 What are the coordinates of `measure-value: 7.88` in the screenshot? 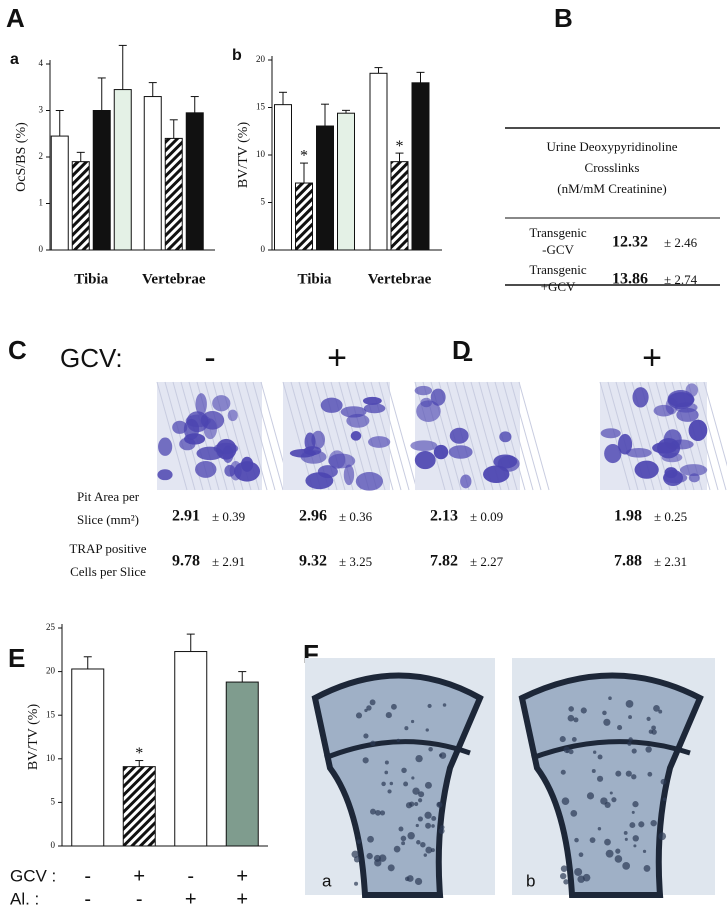 It's located at (628, 561).